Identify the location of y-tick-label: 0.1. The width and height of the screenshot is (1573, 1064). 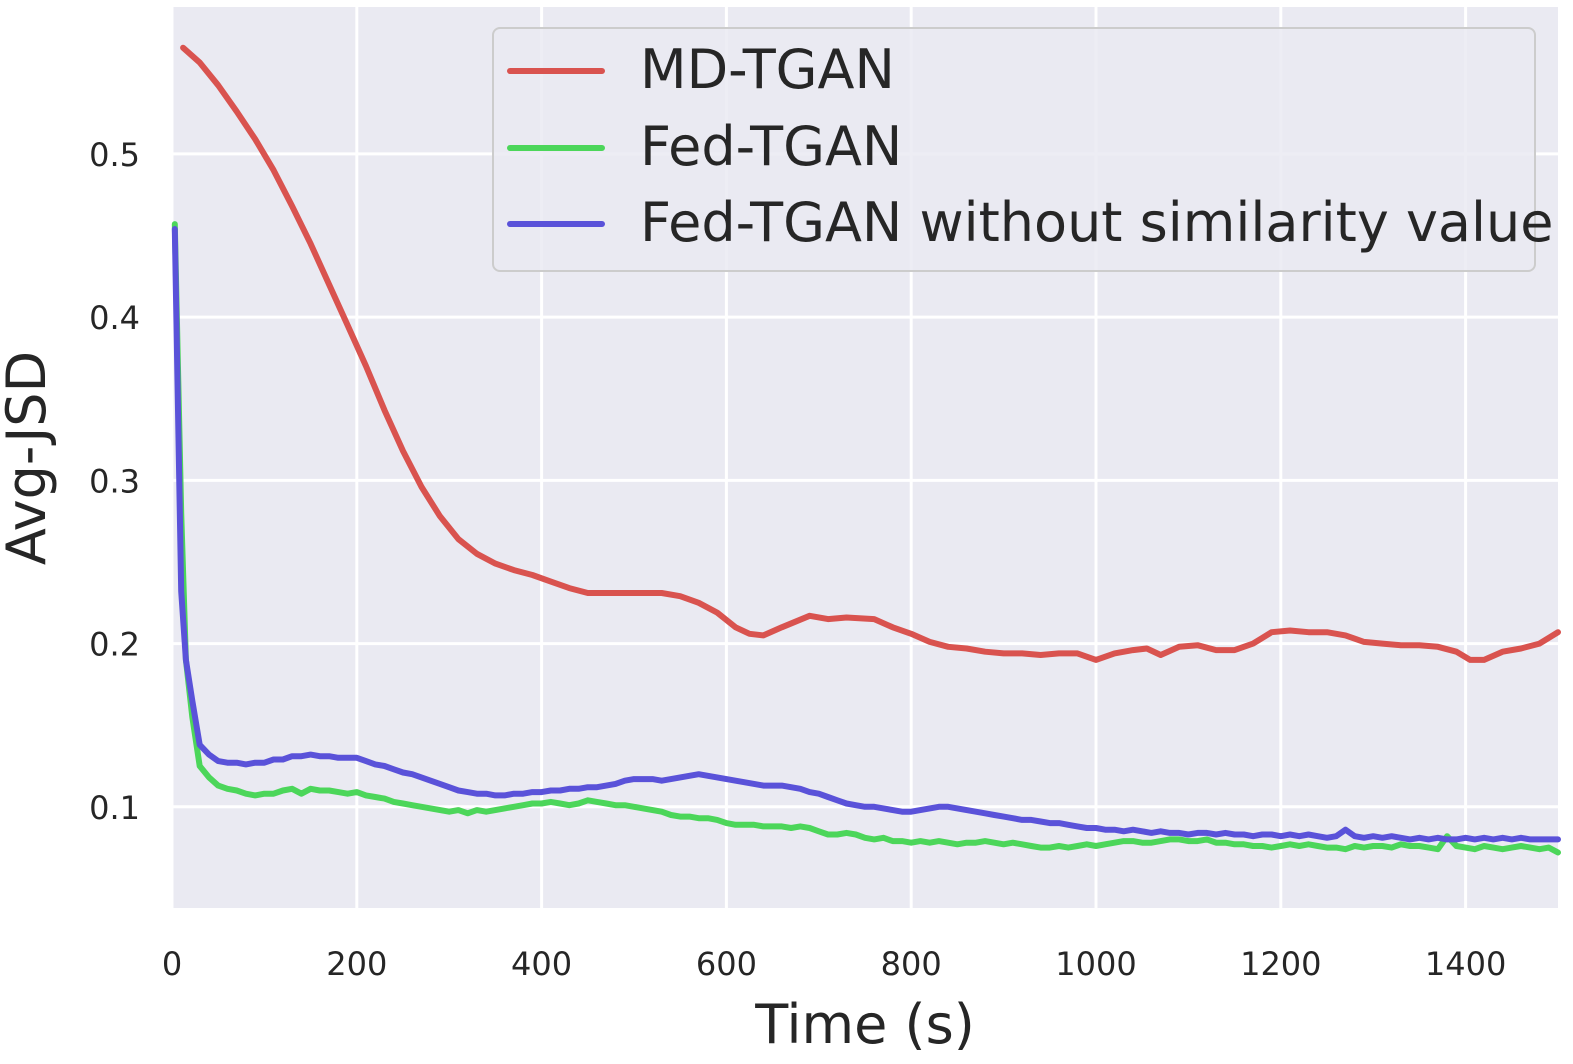
(114, 808).